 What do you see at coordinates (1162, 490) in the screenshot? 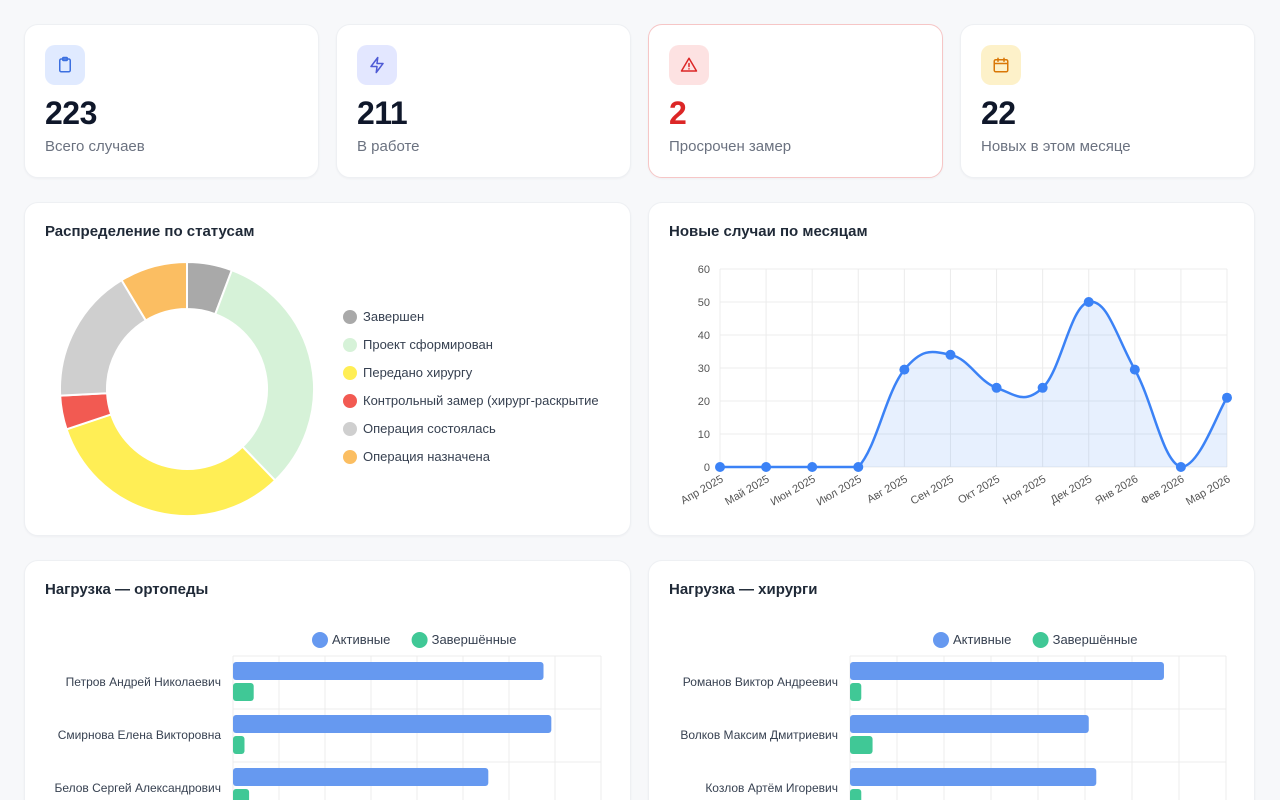
I see `x-tick-label: Фев 2026` at bounding box center [1162, 490].